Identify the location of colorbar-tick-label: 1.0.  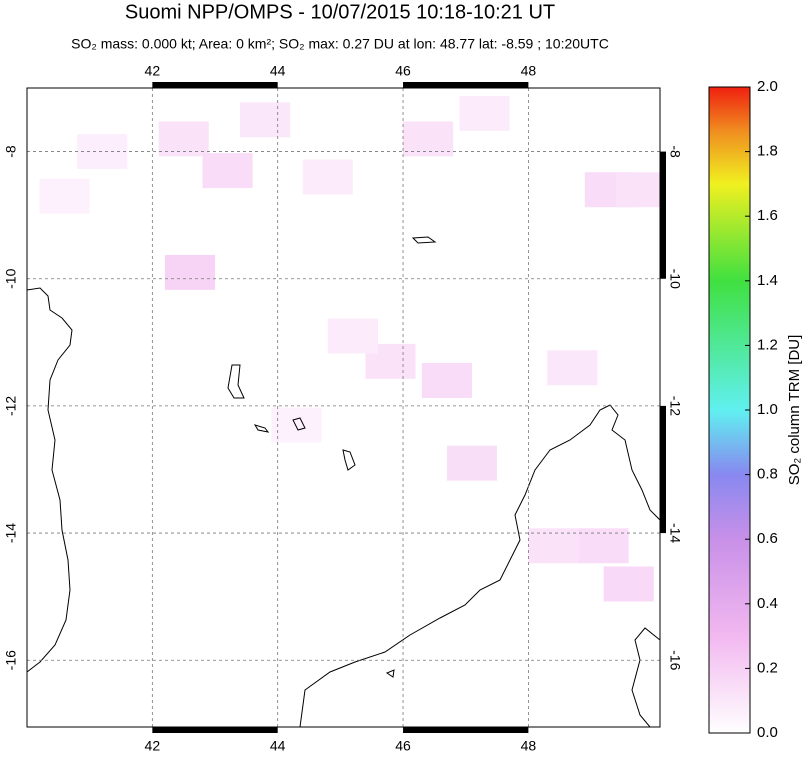
(767, 409).